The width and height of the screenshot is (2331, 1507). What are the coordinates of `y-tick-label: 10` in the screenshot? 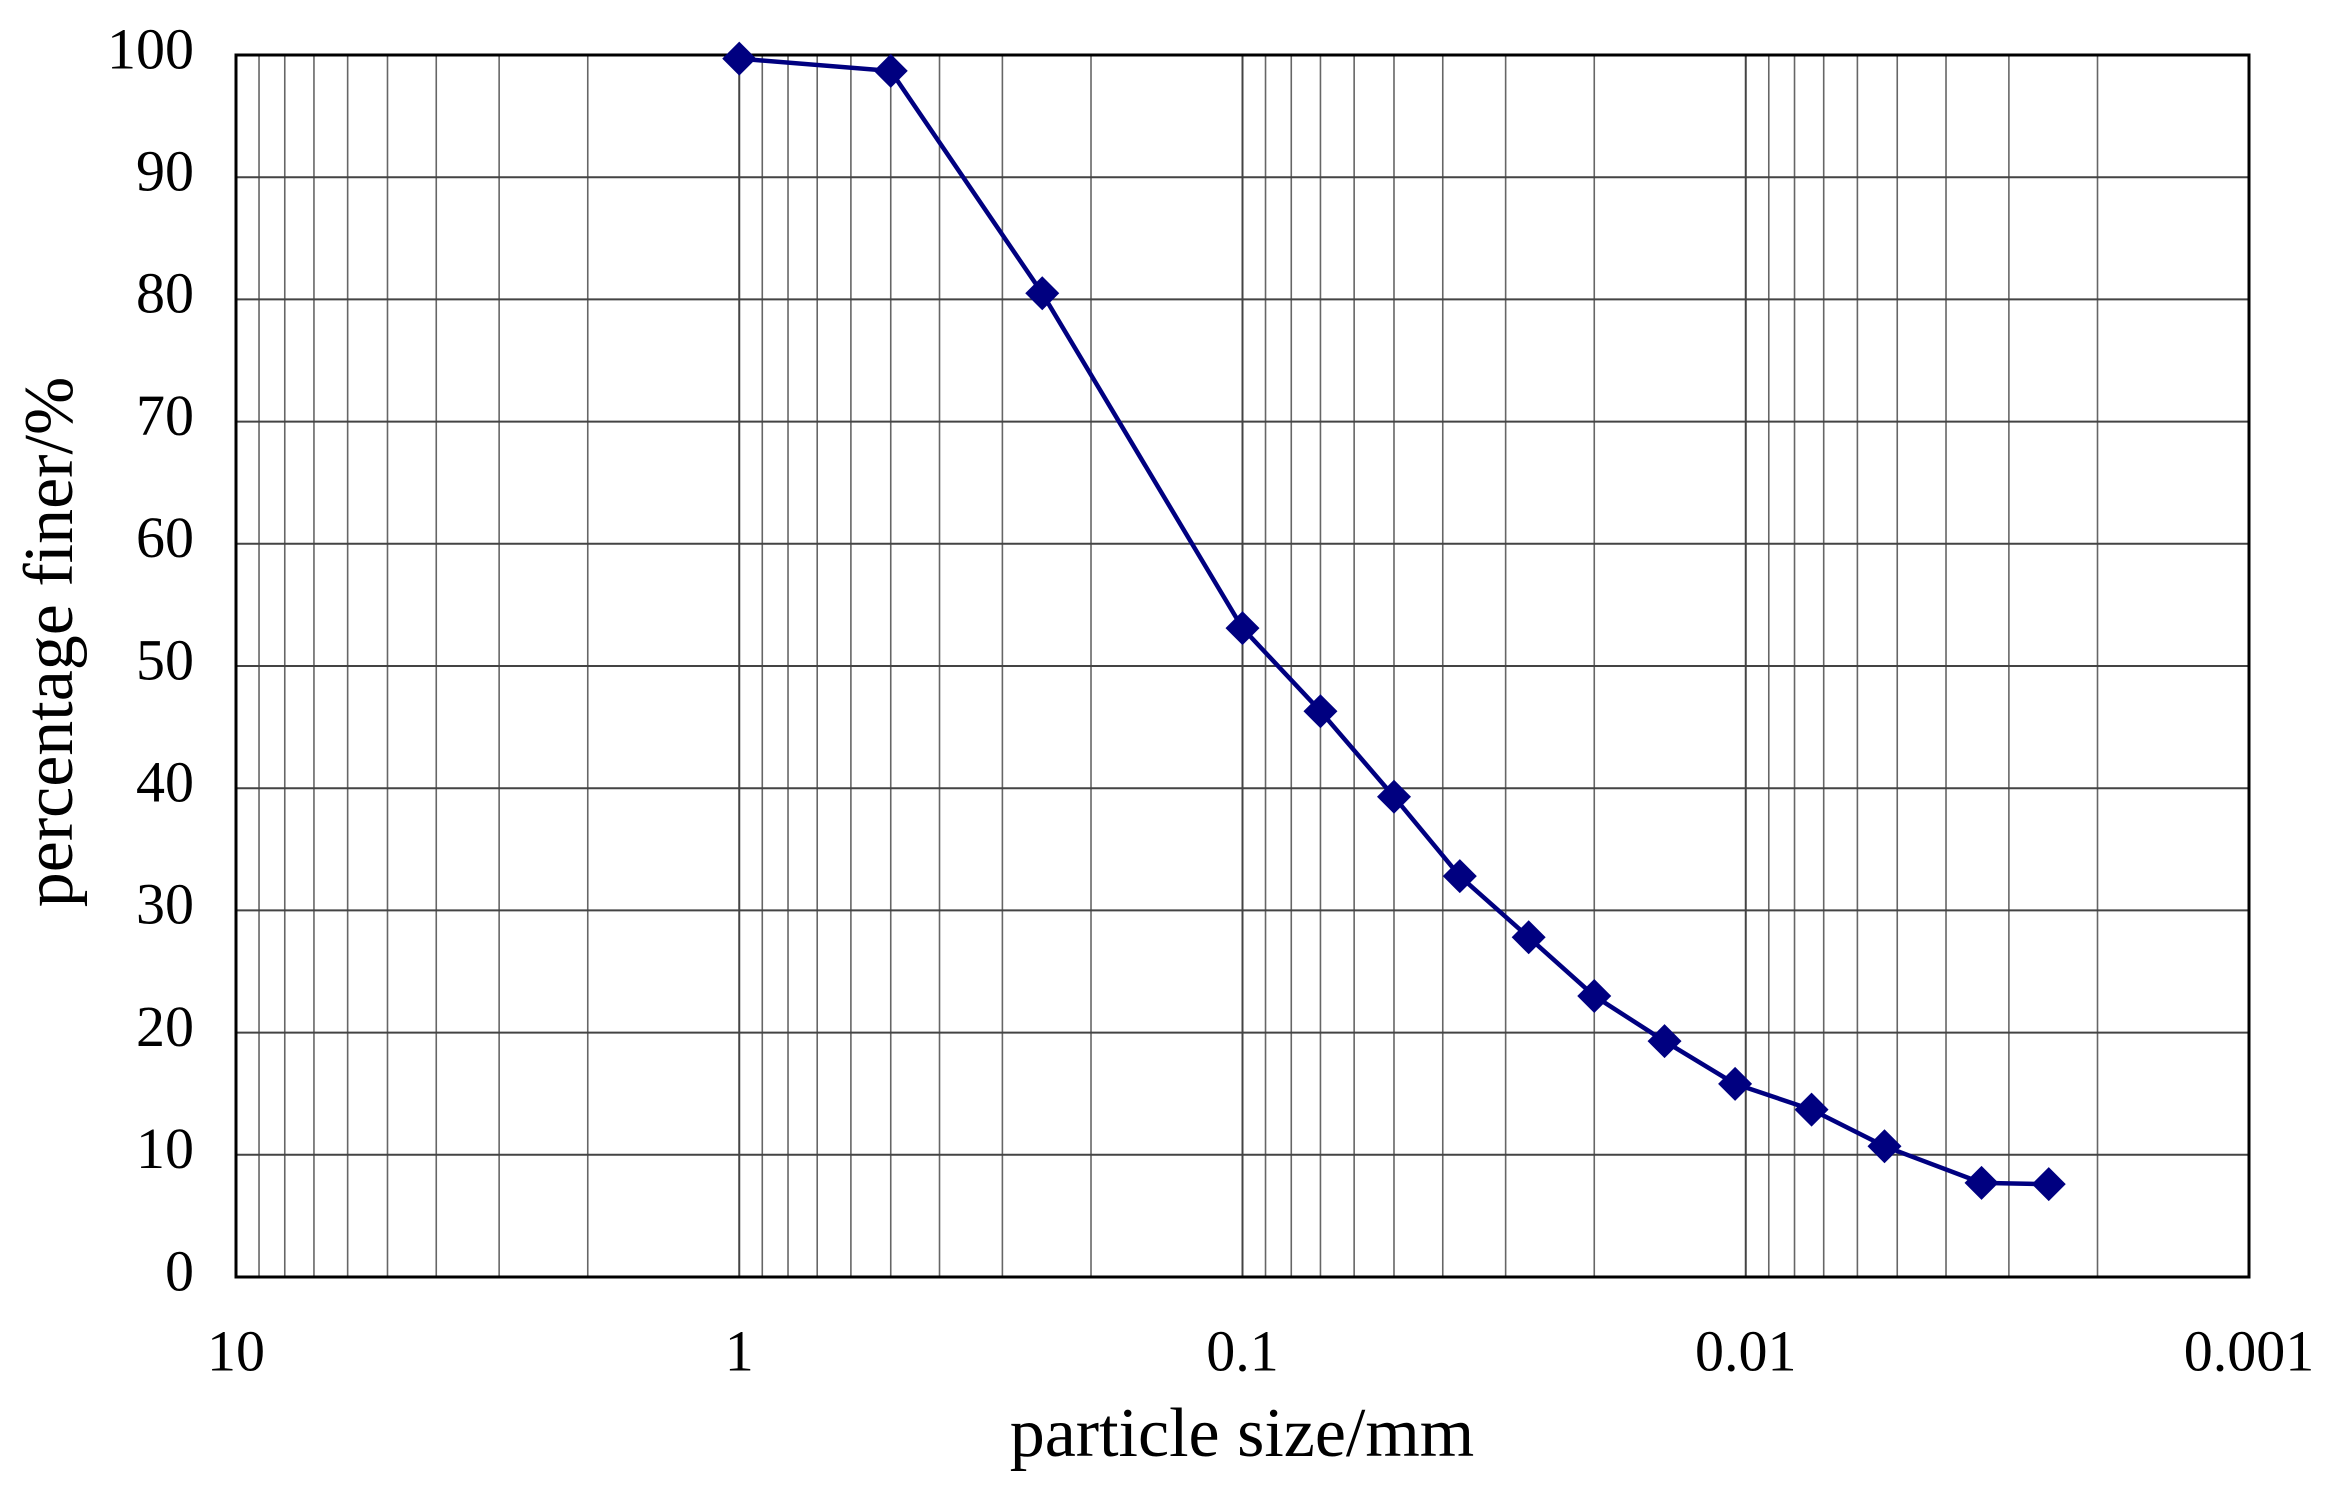 It's located at (165, 1148).